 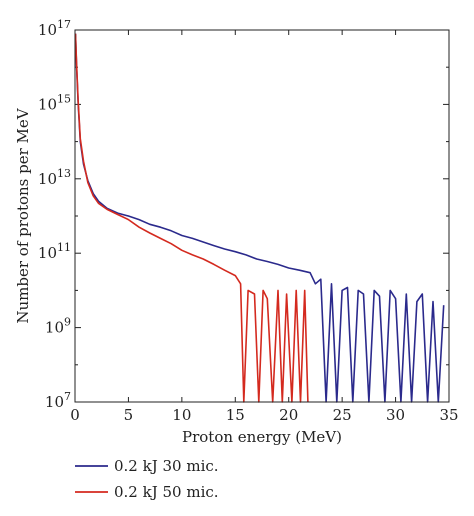 I want to click on legend-label-1: 0.2 kJ 30 mic., so click(x=166, y=466).